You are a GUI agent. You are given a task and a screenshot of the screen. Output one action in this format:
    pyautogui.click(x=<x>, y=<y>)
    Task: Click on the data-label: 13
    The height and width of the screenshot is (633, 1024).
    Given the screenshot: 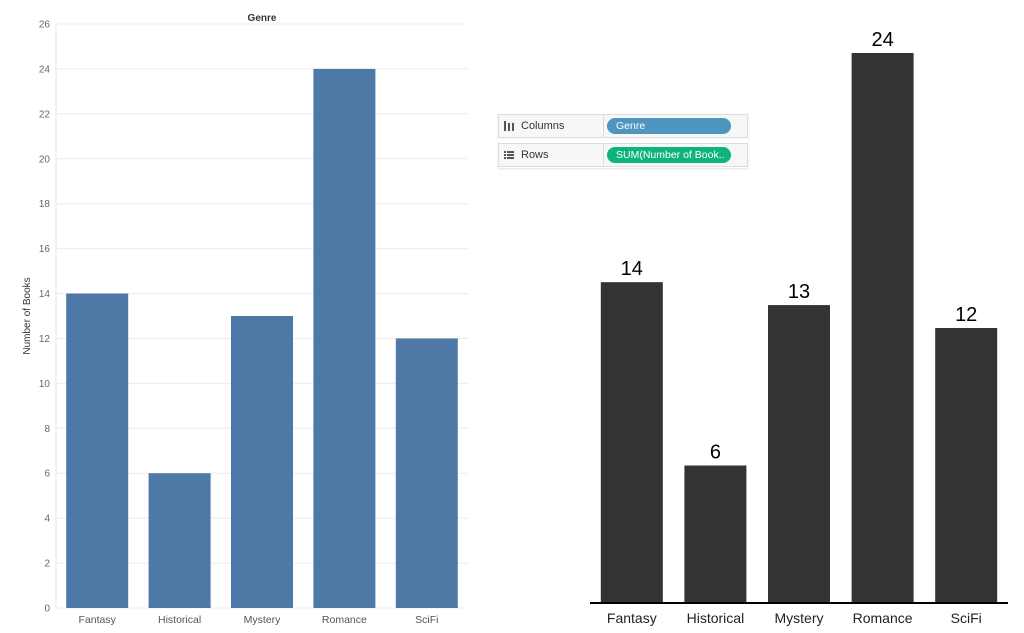 What is the action you would take?
    pyautogui.click(x=799, y=292)
    